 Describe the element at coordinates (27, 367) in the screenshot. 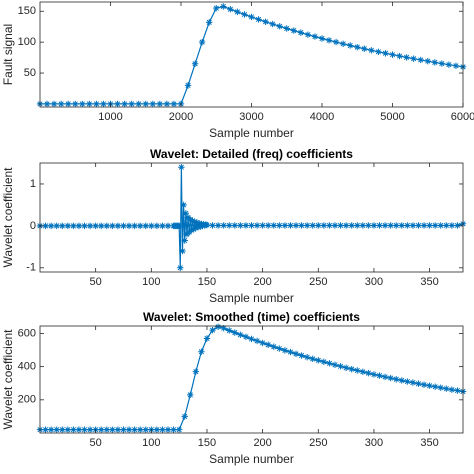

I see `y-tick-label: 400` at that location.